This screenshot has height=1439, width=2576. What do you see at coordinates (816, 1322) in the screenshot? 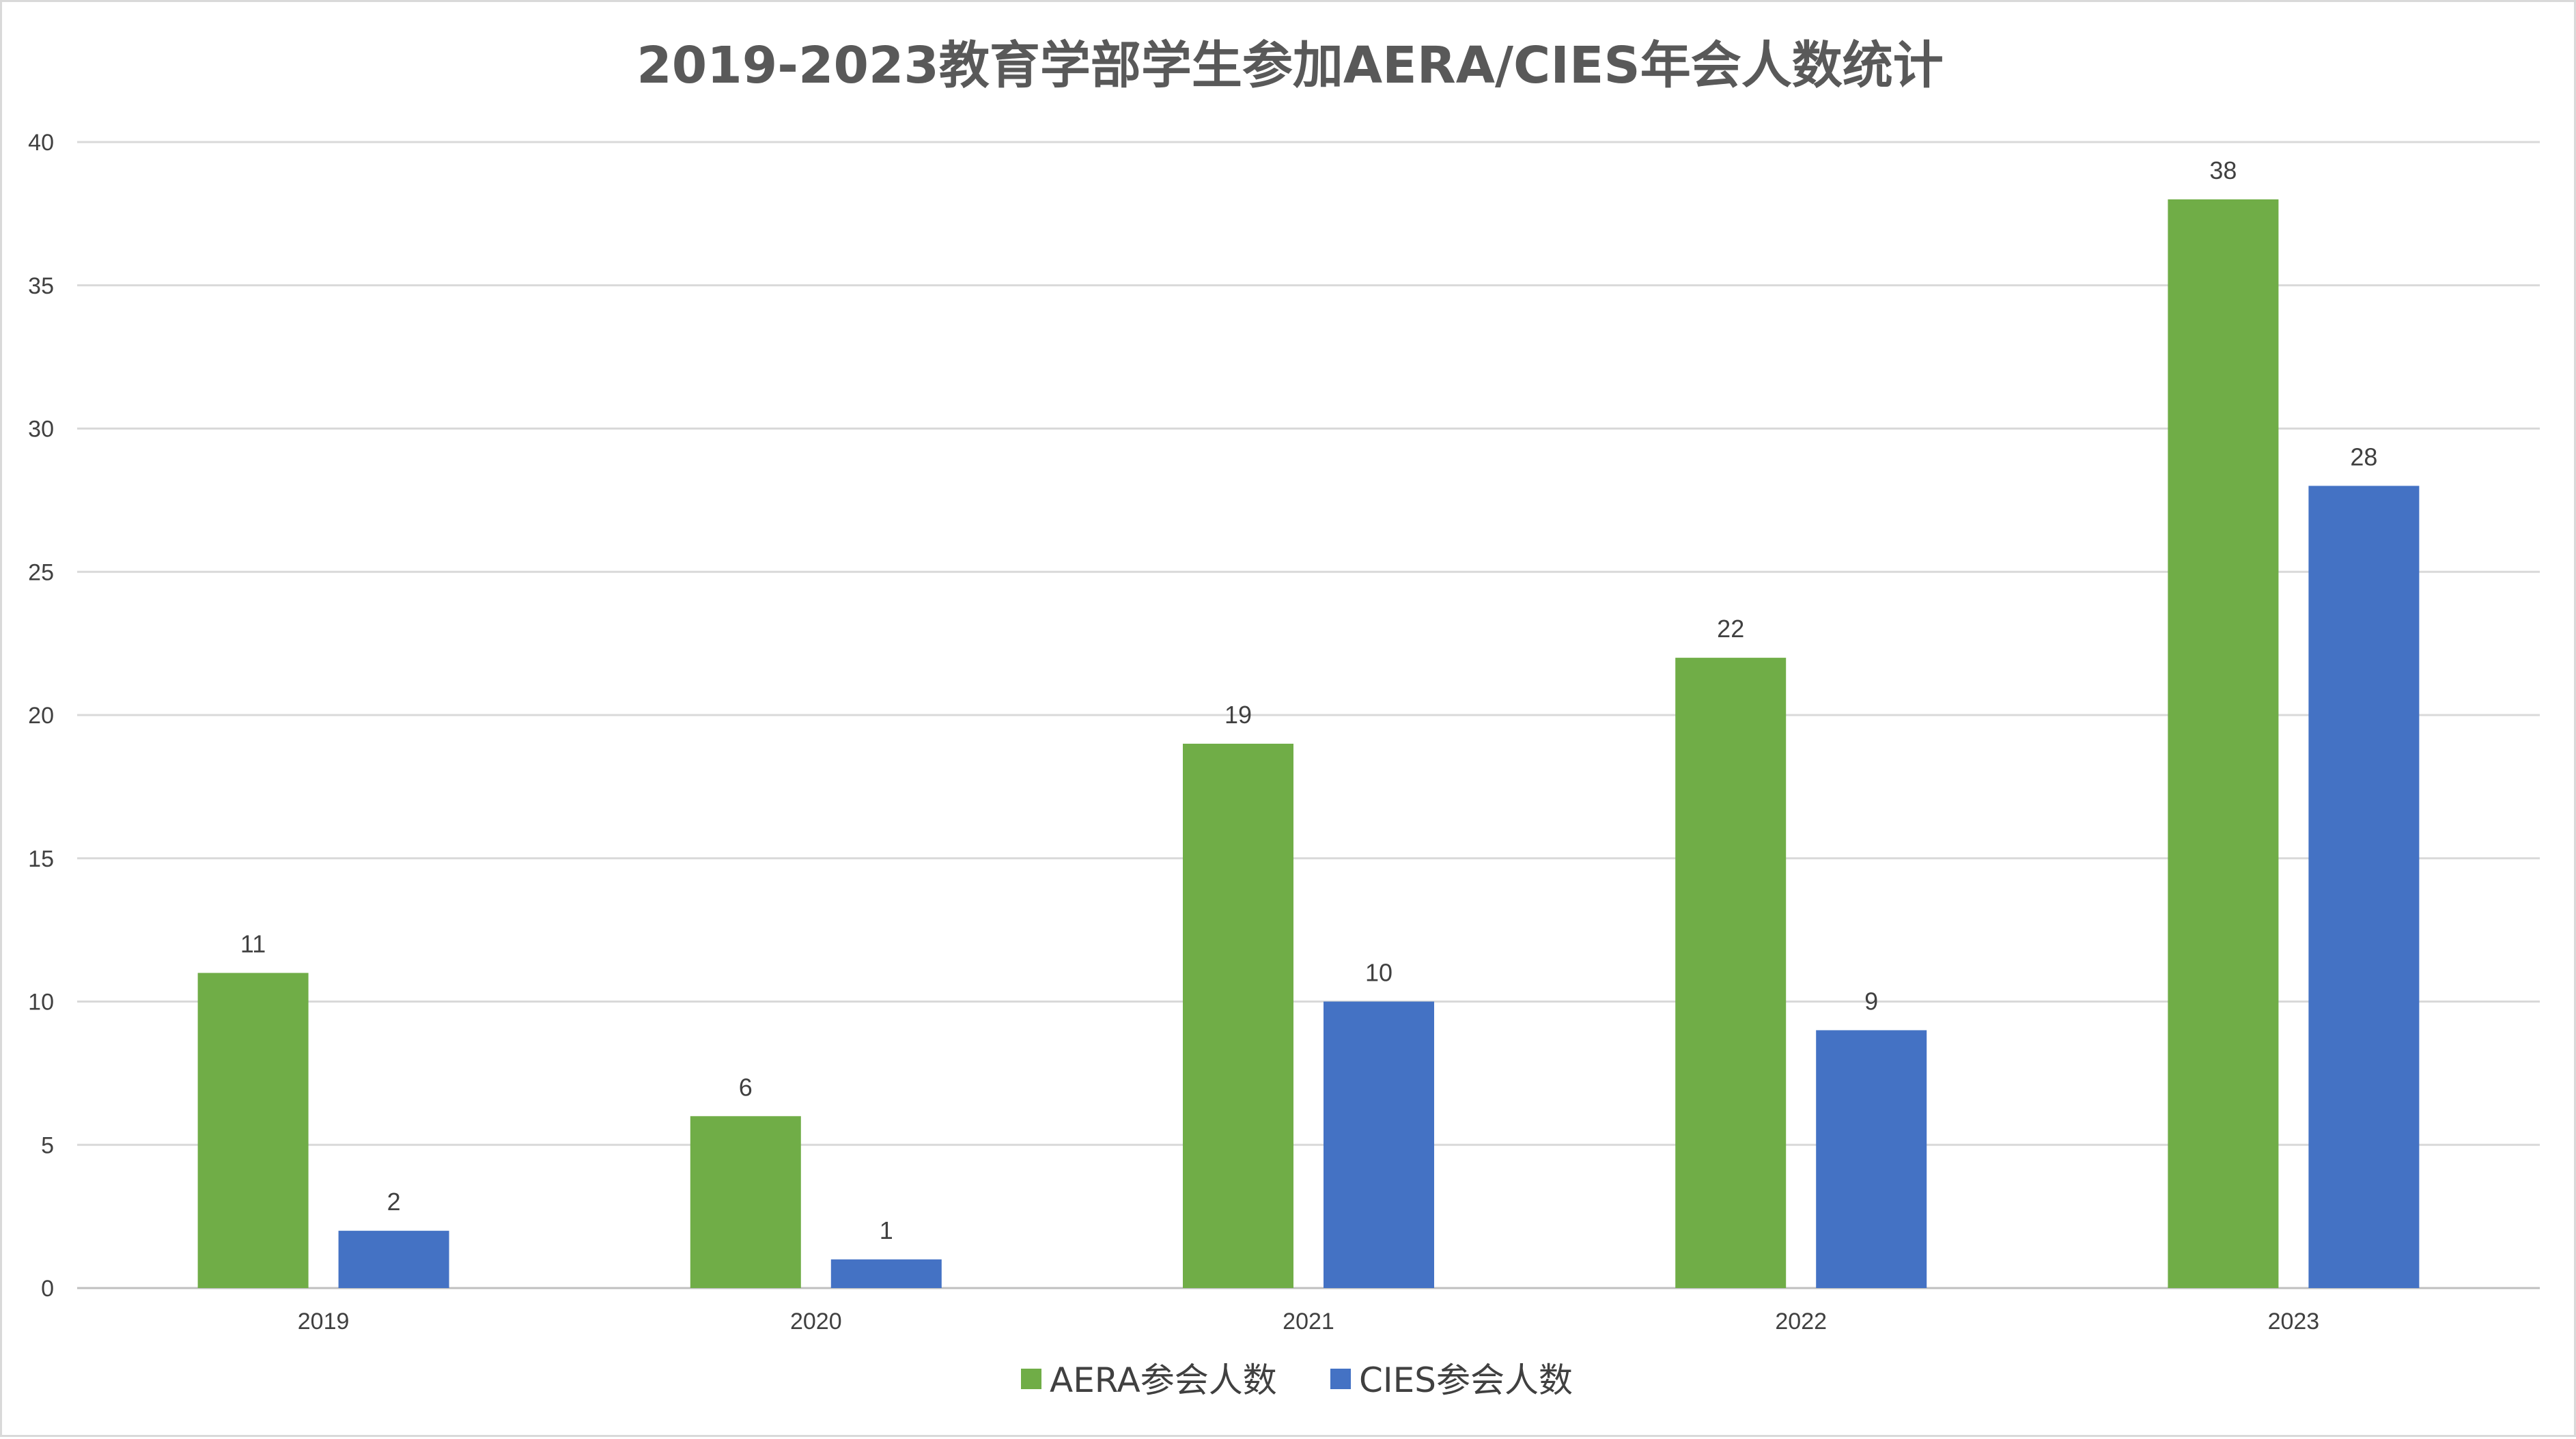
I see `x-tick-label: 2020` at bounding box center [816, 1322].